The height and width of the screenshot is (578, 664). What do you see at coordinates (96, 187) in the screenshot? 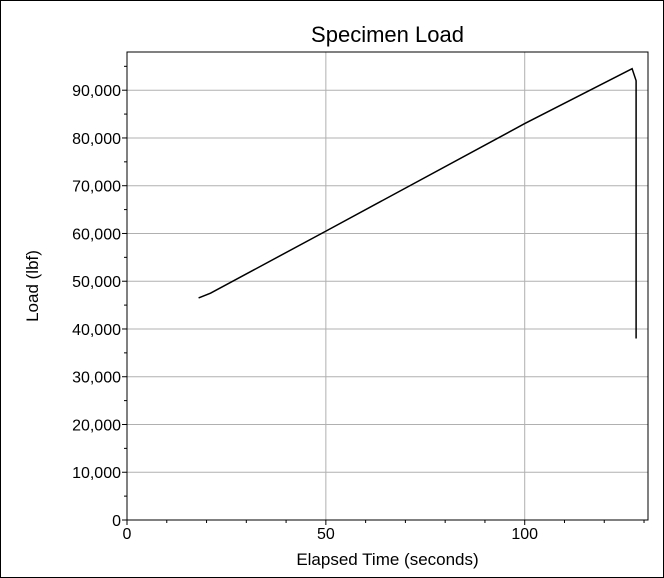
I see `y-tick-label: 70,000` at bounding box center [96, 187].